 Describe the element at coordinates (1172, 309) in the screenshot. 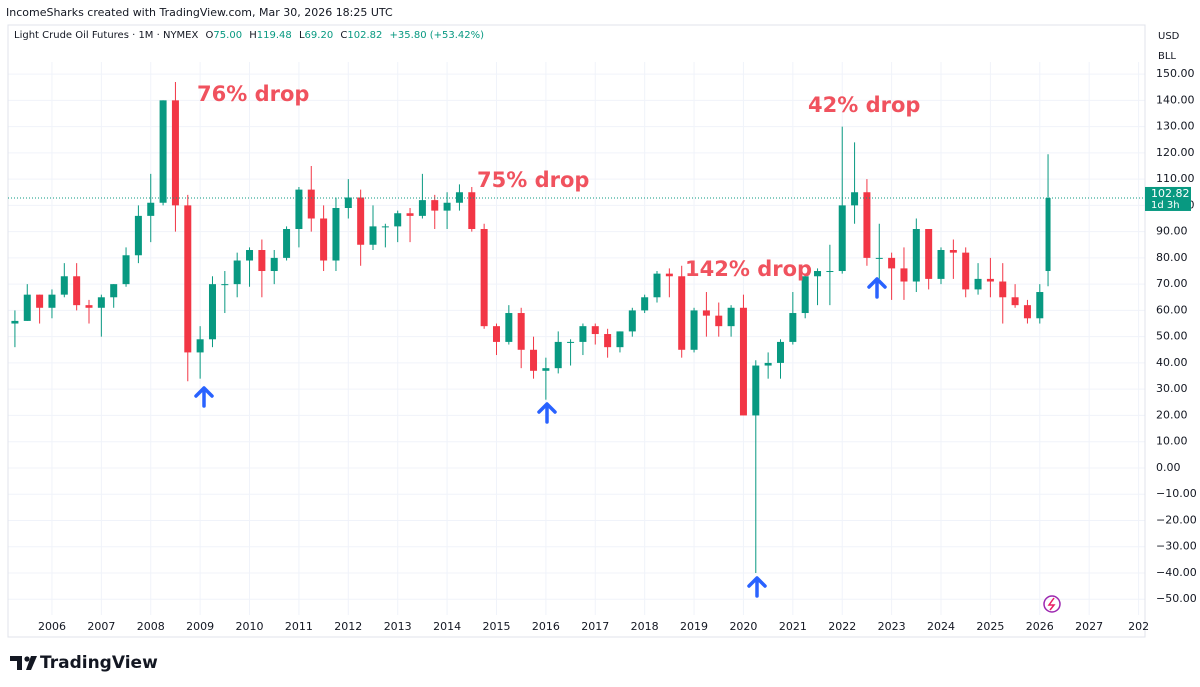

I see `y-tick-label: 60.00` at that location.